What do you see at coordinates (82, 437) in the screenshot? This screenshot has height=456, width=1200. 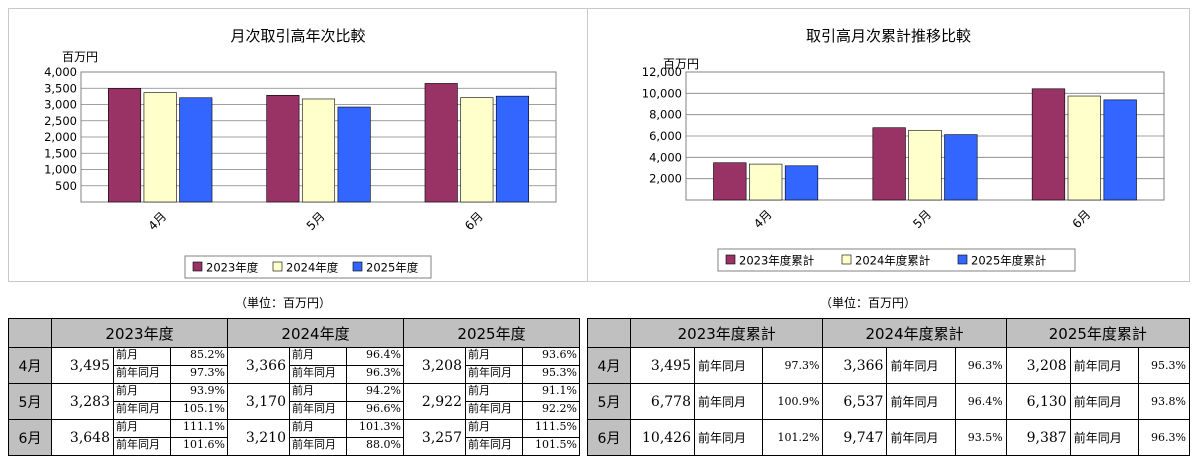 I see `value-cell: 3,648` at bounding box center [82, 437].